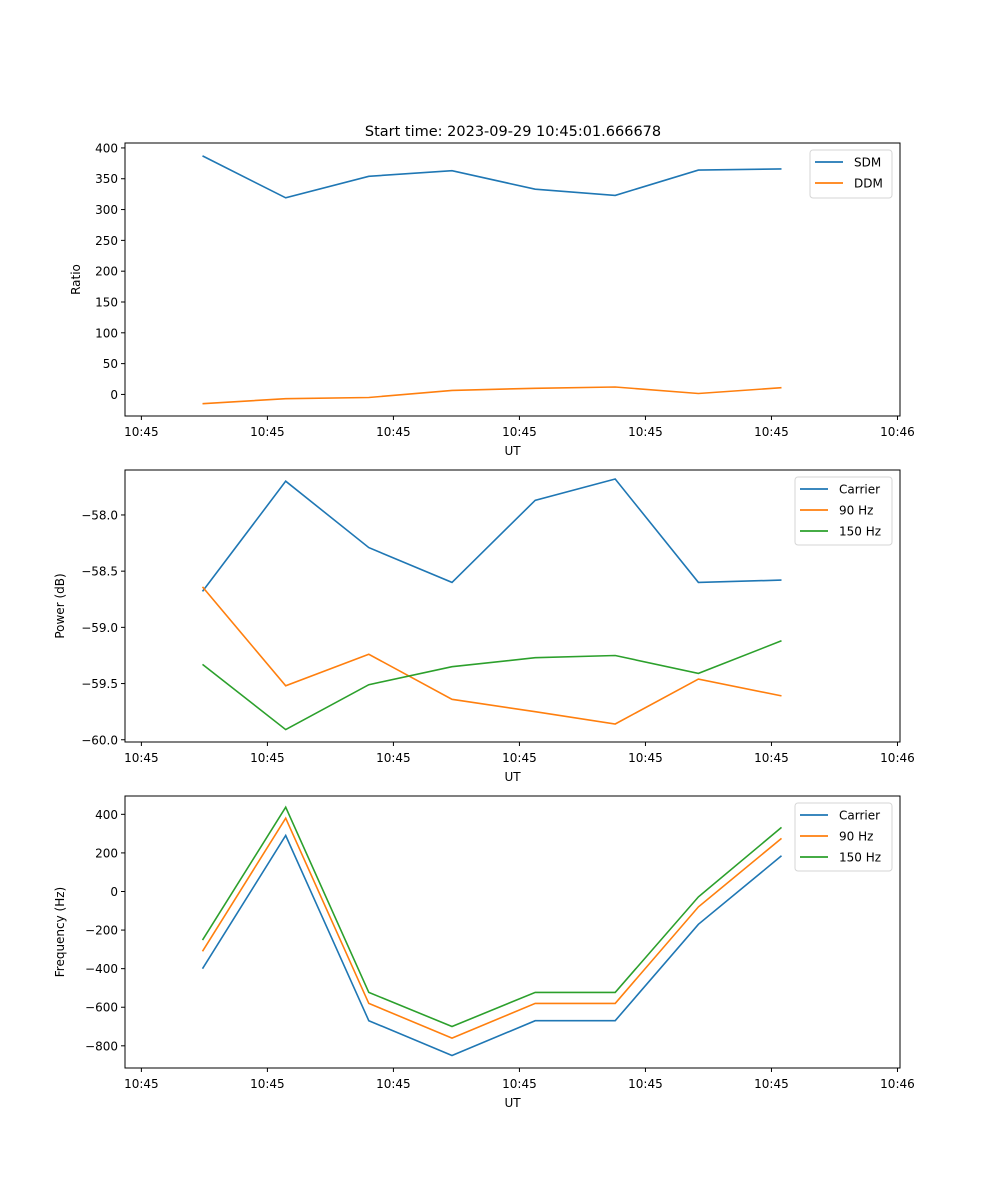 This screenshot has width=1000, height=1200. Describe the element at coordinates (110, 364) in the screenshot. I see `y-tick-label: 50` at that location.